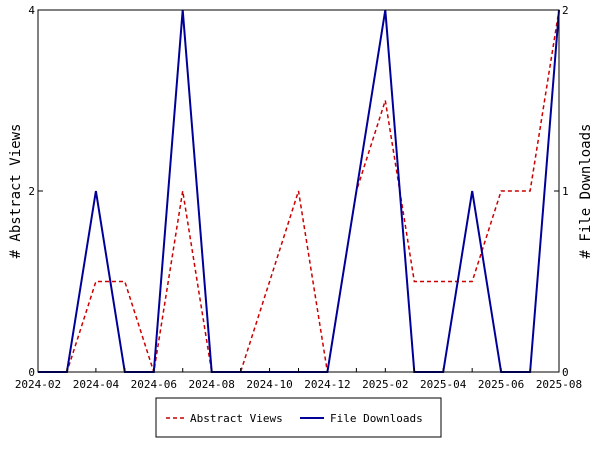  What do you see at coordinates (376, 418) in the screenshot?
I see `legend-label-file-downloads: File Downloads` at bounding box center [376, 418].